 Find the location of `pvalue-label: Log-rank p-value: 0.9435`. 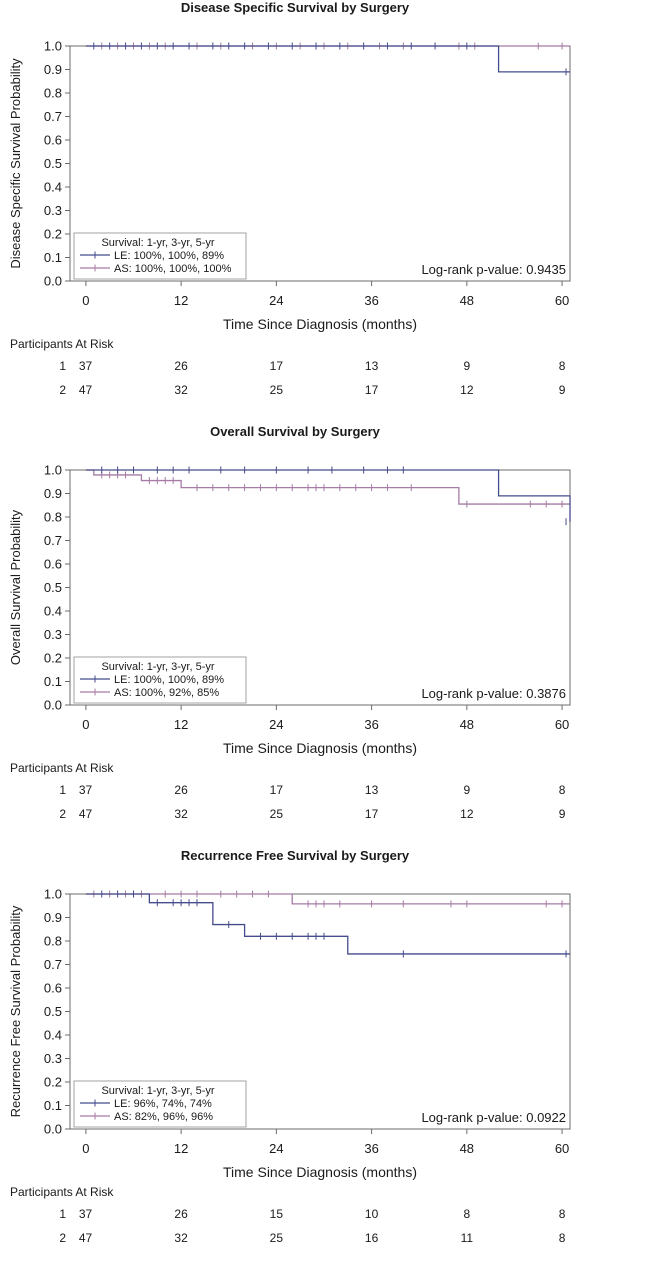

pvalue-label: Log-rank p-value: 0.9435 is located at coordinates (493, 269).